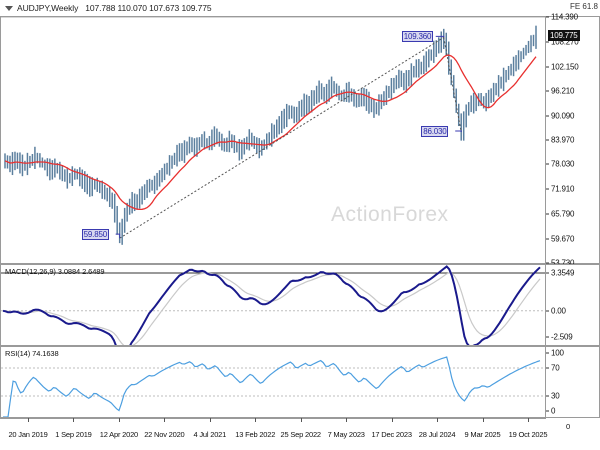  I want to click on rsi-plot-area, so click(273, 382).